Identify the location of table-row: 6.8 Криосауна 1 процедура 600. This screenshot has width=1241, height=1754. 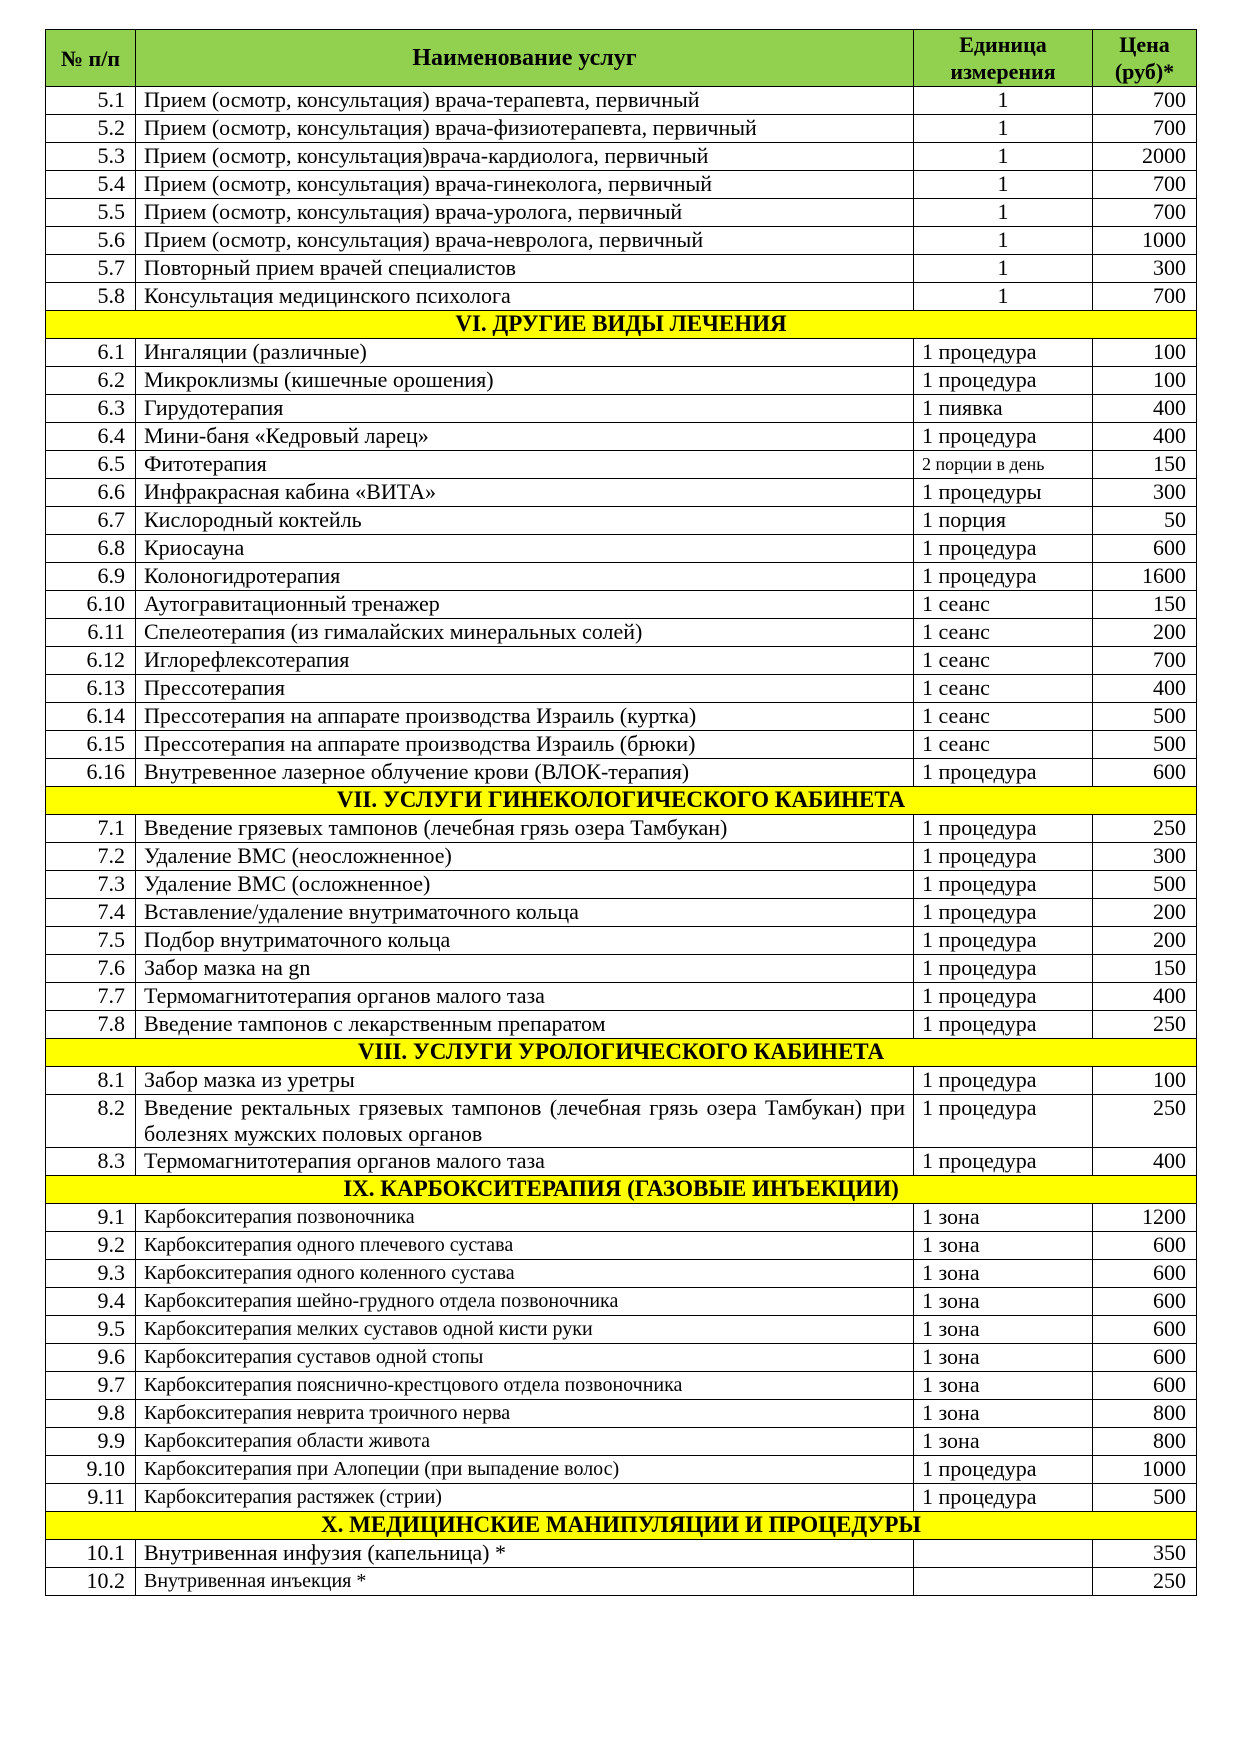
(621, 548).